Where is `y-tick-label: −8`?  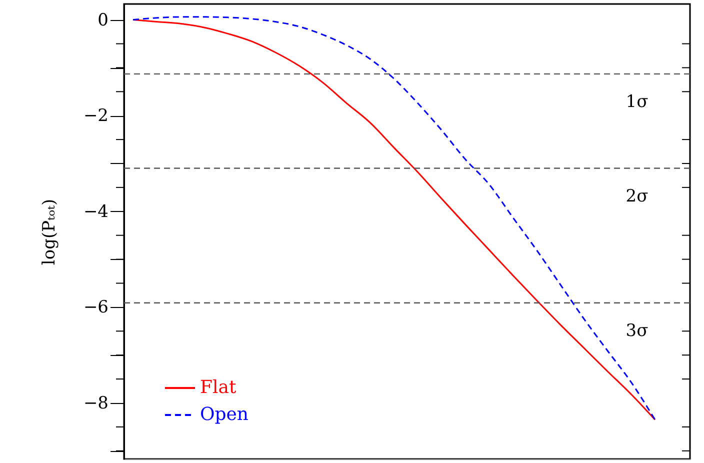
y-tick-label: −8 is located at coordinates (95, 403).